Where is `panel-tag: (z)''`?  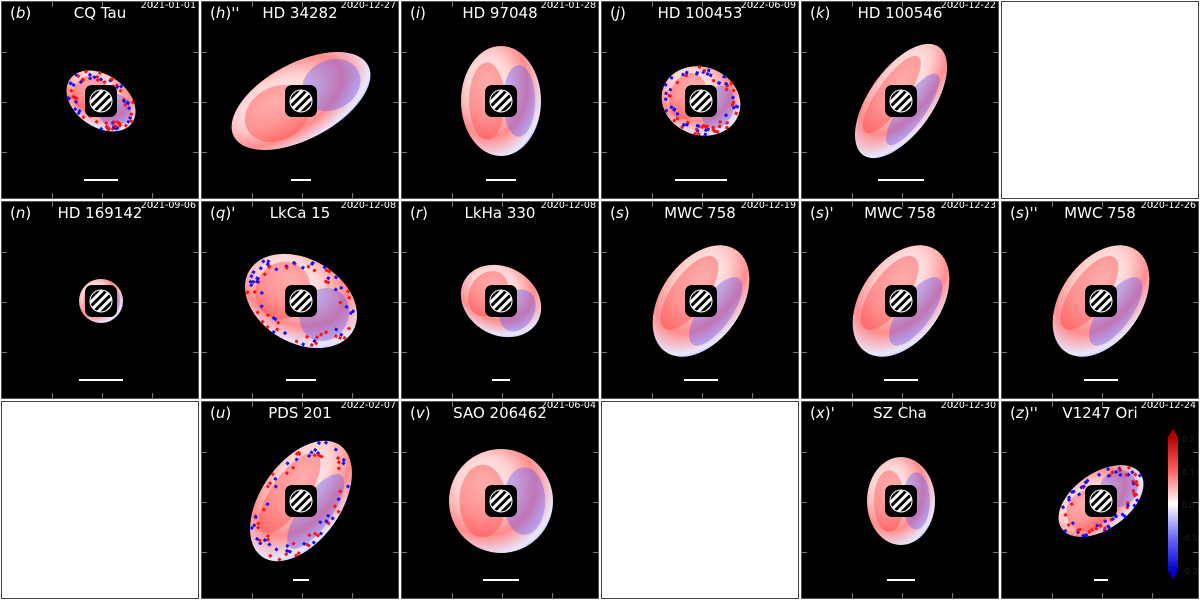 panel-tag: (z)'' is located at coordinates (1024, 413).